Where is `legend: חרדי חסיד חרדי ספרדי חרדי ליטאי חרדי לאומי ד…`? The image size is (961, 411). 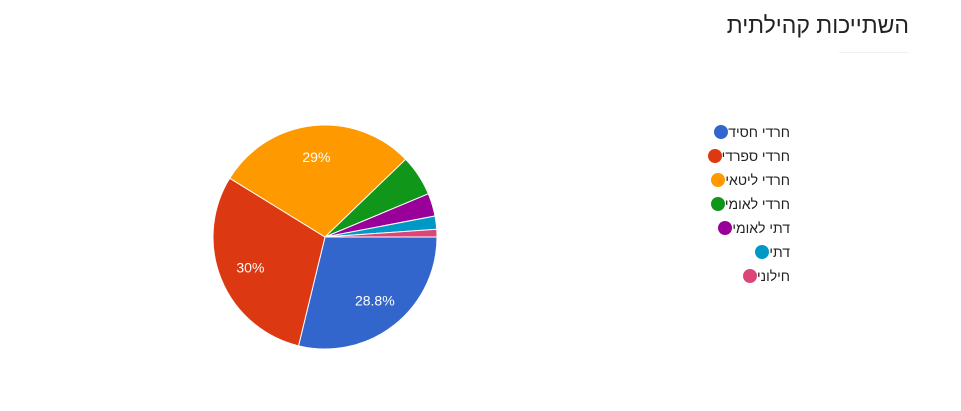
legend: חרדי חסיד חרדי ספרדי חרדי ליטאי חרדי לאומי ד… is located at coordinates (690, 204).